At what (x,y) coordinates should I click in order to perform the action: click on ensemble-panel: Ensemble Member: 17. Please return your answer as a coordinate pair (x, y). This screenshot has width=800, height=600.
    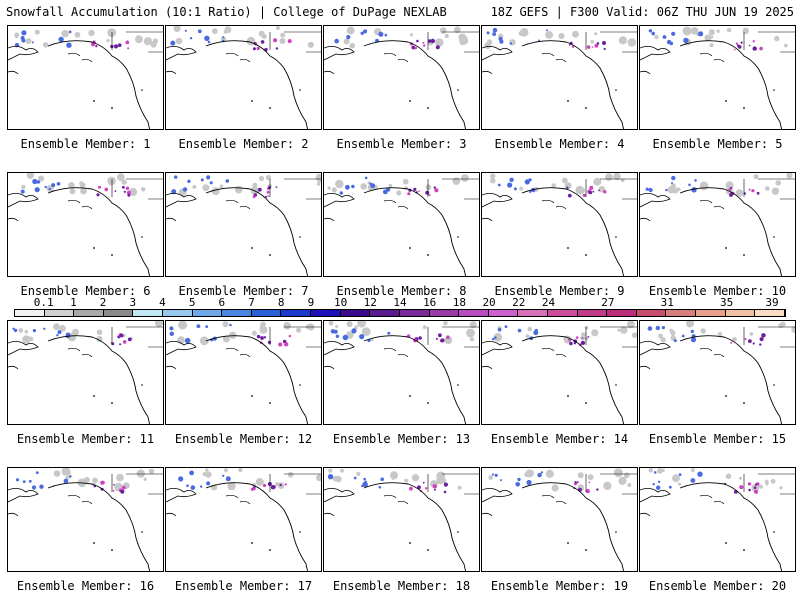
    Looking at the image, I should click on (243, 532).